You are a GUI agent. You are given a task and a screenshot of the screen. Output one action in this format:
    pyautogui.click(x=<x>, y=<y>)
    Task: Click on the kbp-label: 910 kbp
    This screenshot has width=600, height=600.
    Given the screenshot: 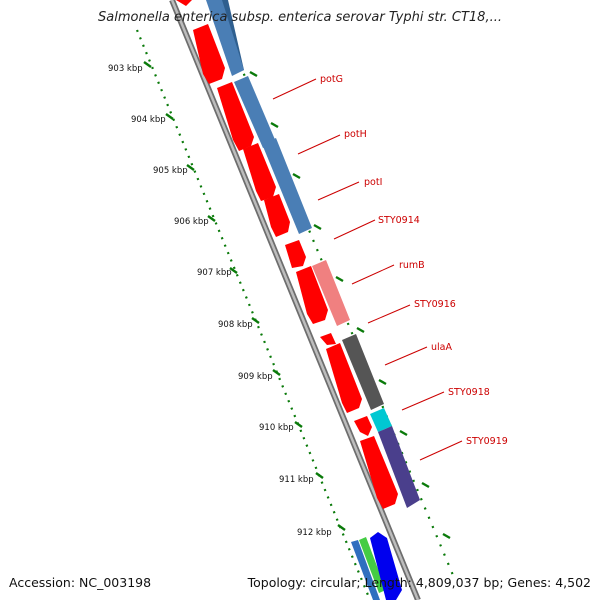 What is the action you would take?
    pyautogui.click(x=276, y=428)
    